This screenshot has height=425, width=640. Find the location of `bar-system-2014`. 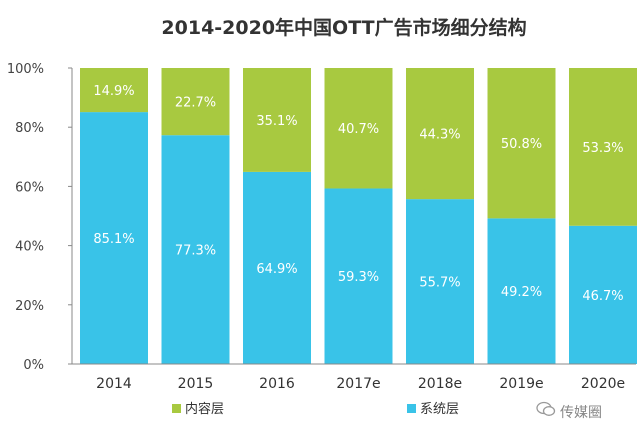

bar-system-2014 is located at coordinates (114, 238).